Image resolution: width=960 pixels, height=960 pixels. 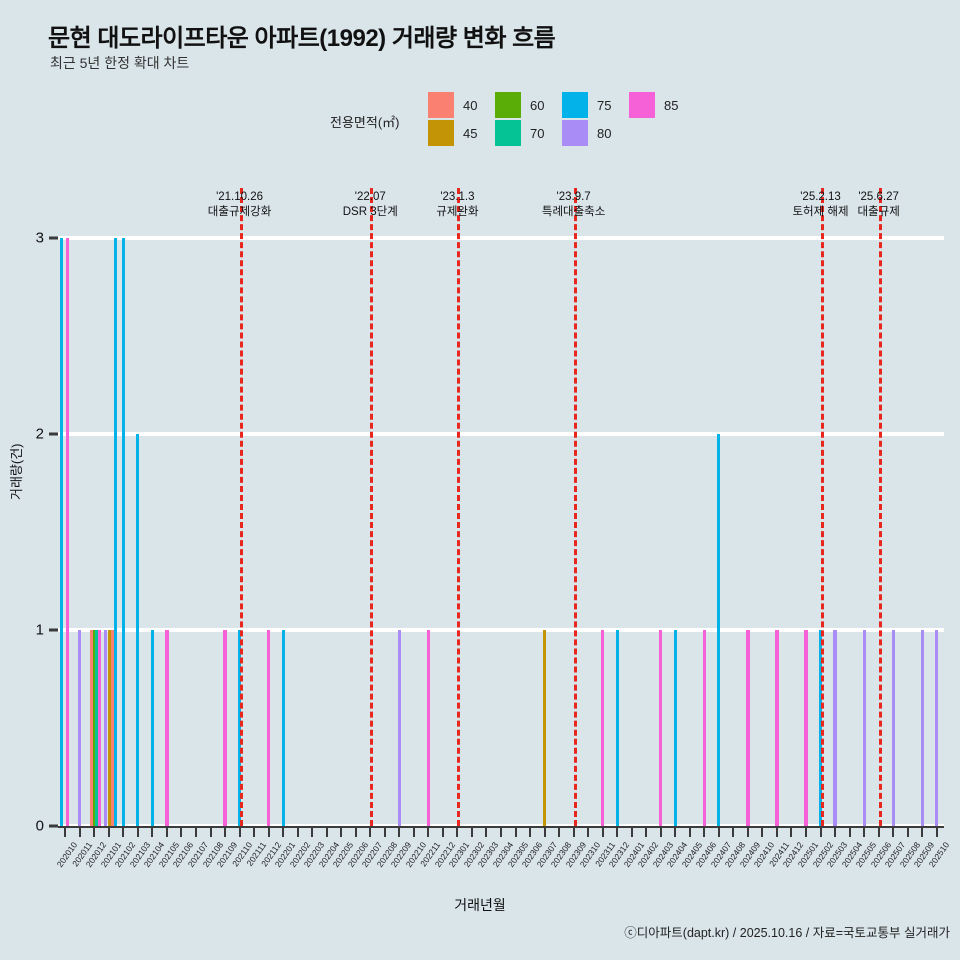 I want to click on annotation-label: '25.6.27 대출규제, so click(x=879, y=205).